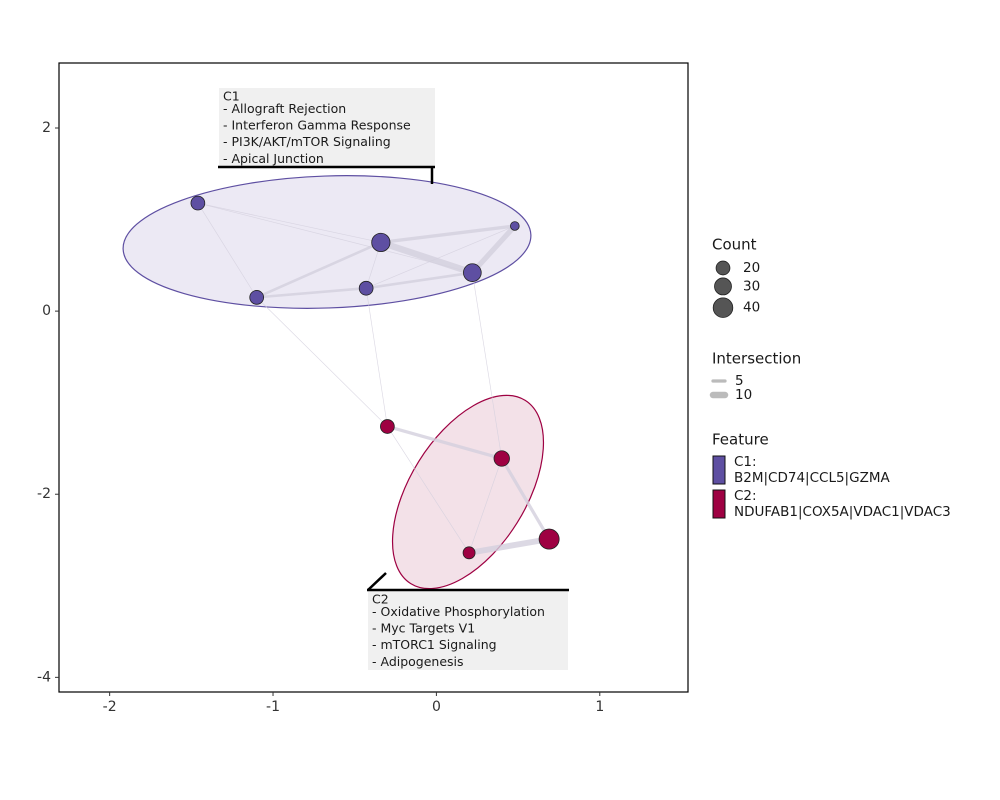  What do you see at coordinates (44, 677) in the screenshot?
I see `y-tick-label: -4` at bounding box center [44, 677].